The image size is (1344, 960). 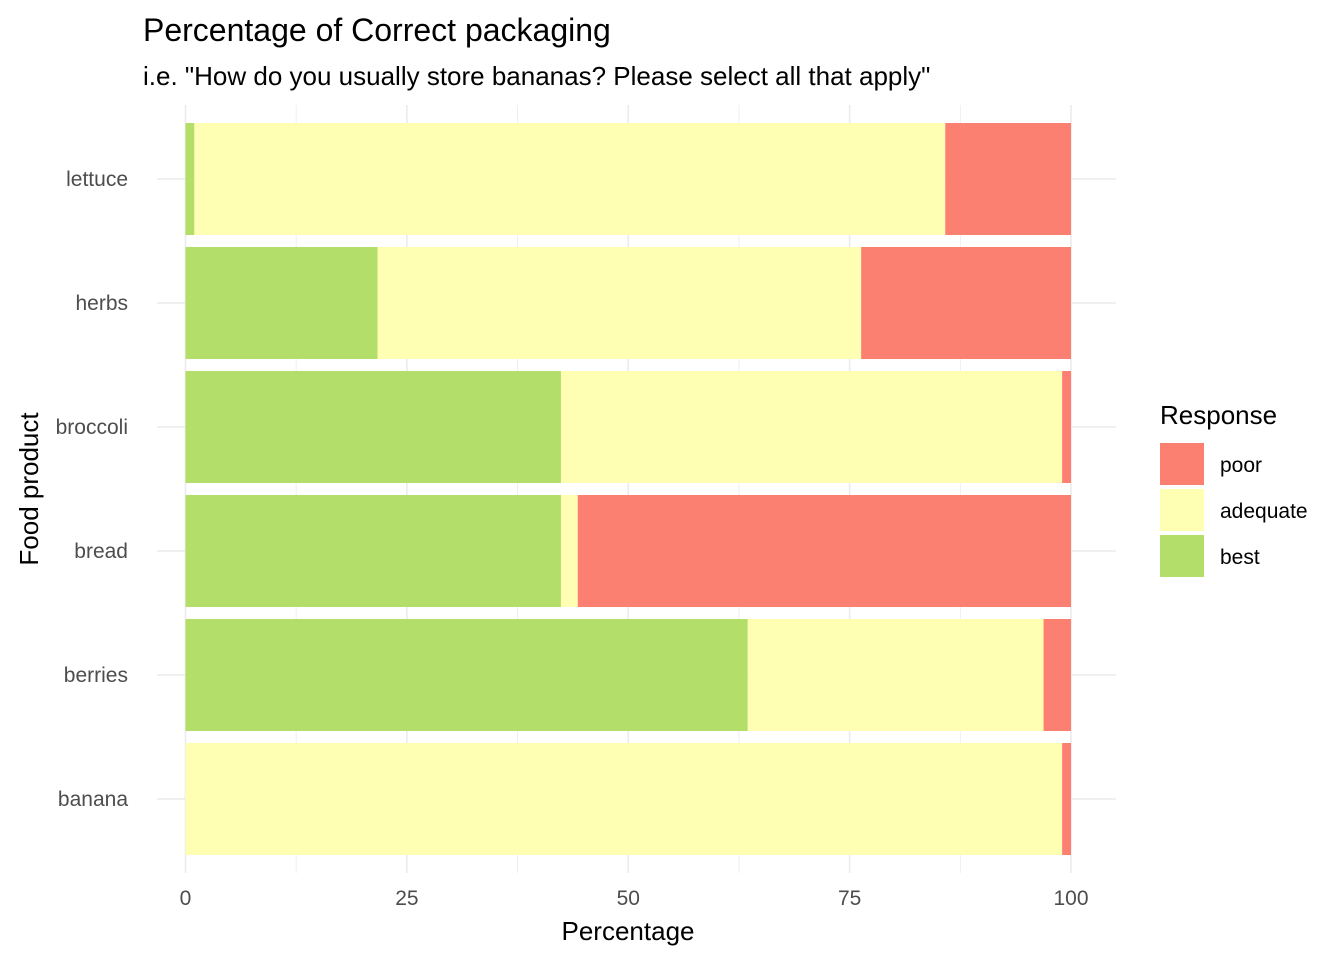 What do you see at coordinates (824, 551) in the screenshot?
I see `bar-bread-poor` at bounding box center [824, 551].